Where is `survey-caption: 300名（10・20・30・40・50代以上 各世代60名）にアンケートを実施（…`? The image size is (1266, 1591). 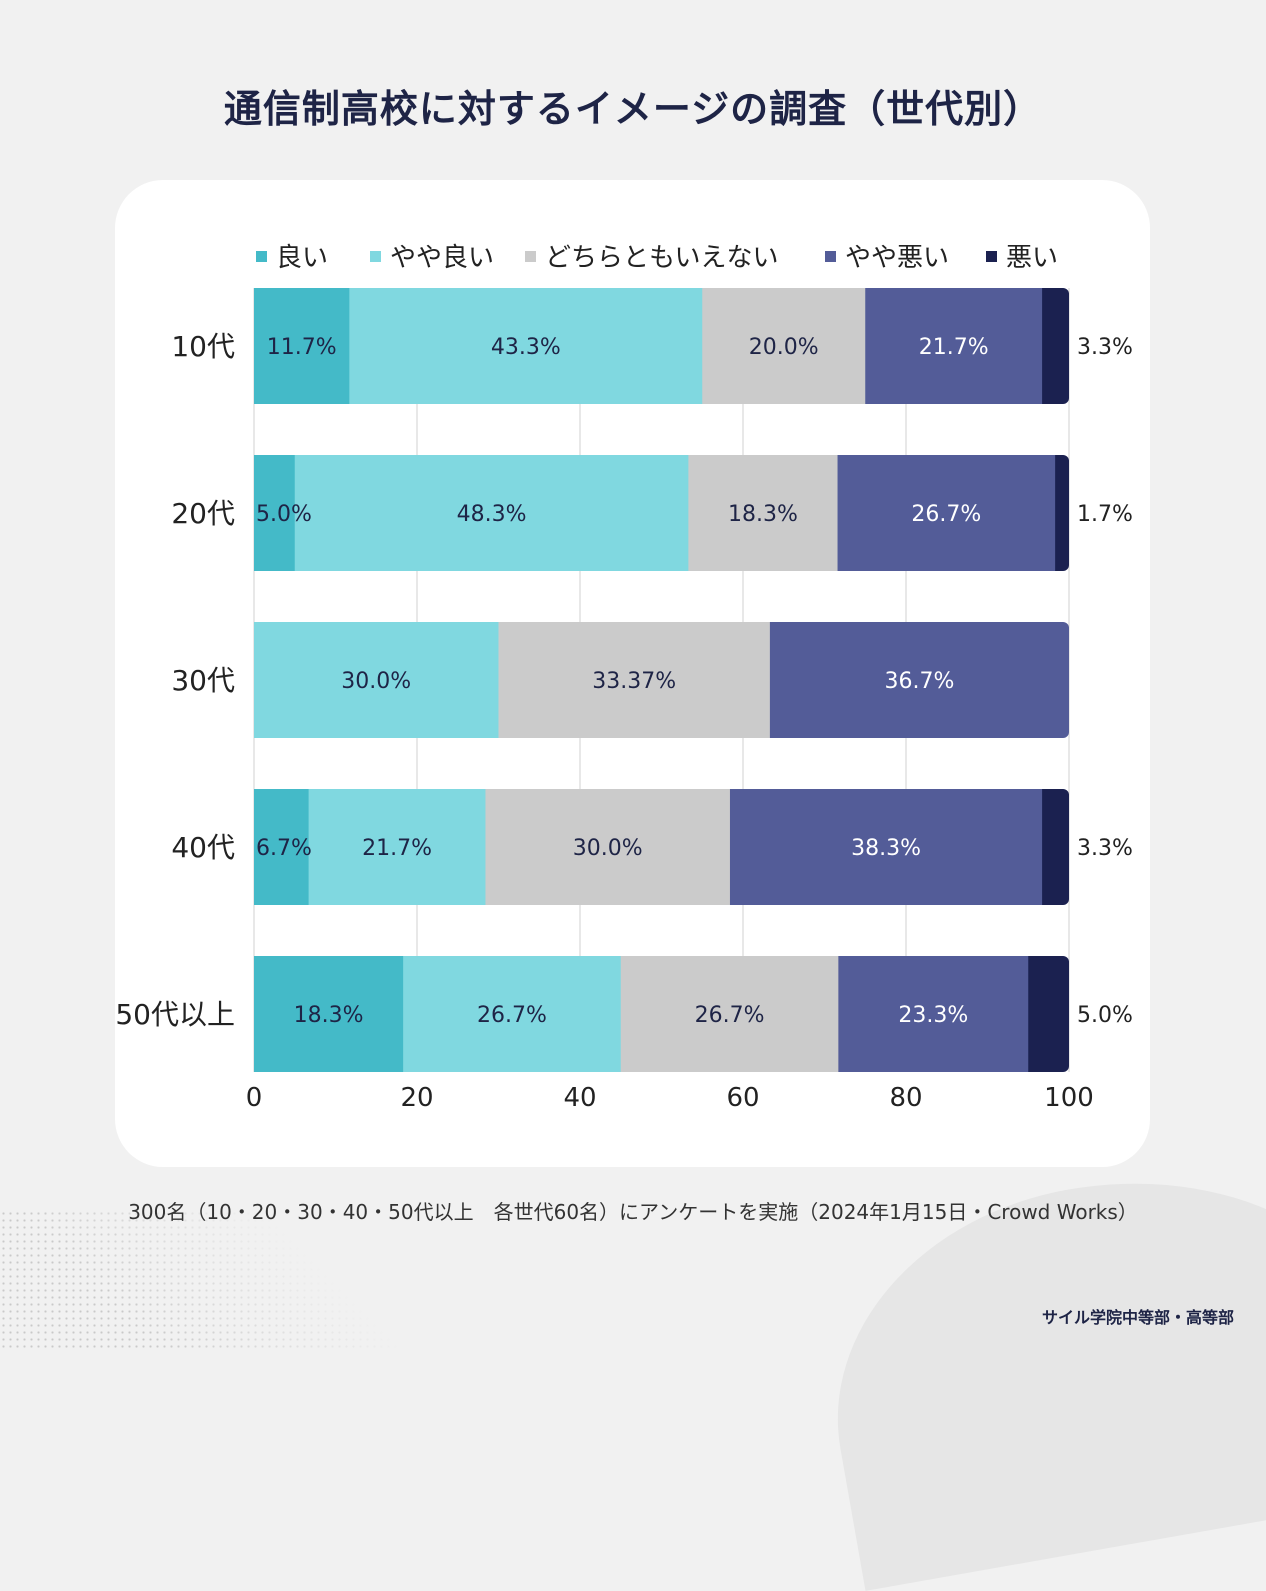
survey-caption: 300名（10・20・30・40・50代以上 各世代60名）にアンケートを実施（… is located at coordinates (633, 1212).